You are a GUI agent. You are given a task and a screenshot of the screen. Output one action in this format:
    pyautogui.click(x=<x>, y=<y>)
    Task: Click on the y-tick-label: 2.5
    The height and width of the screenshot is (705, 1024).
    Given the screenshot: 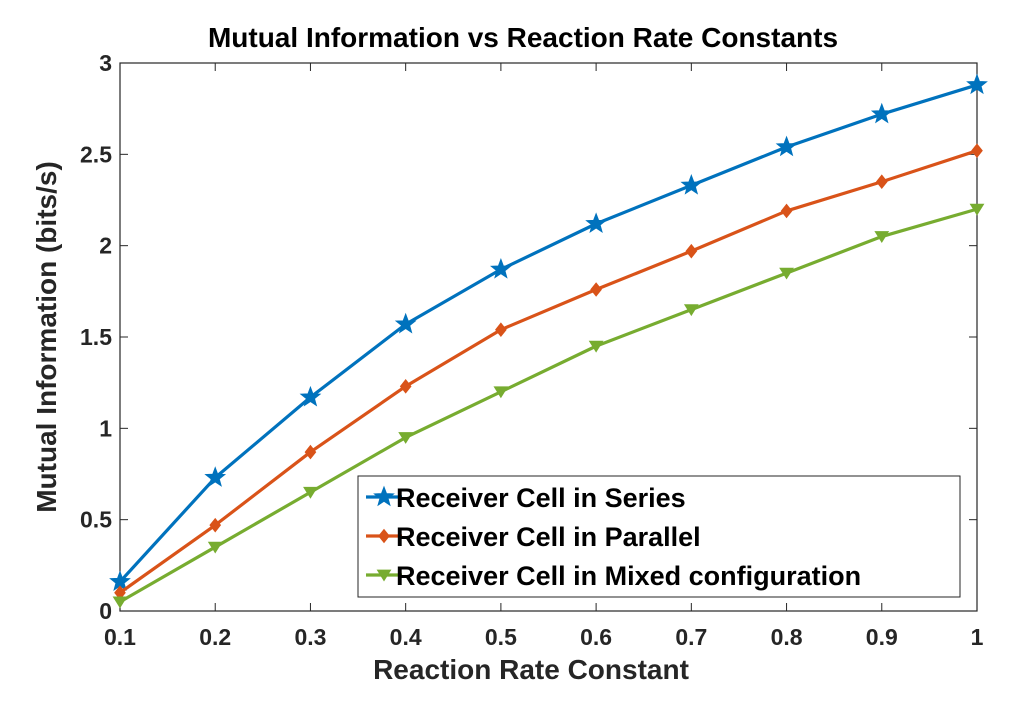 What is the action you would take?
    pyautogui.click(x=96, y=154)
    